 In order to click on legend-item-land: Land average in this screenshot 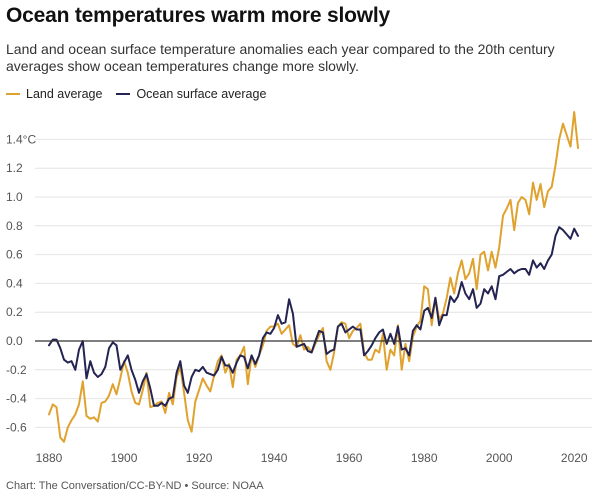, I will do `click(54, 94)`.